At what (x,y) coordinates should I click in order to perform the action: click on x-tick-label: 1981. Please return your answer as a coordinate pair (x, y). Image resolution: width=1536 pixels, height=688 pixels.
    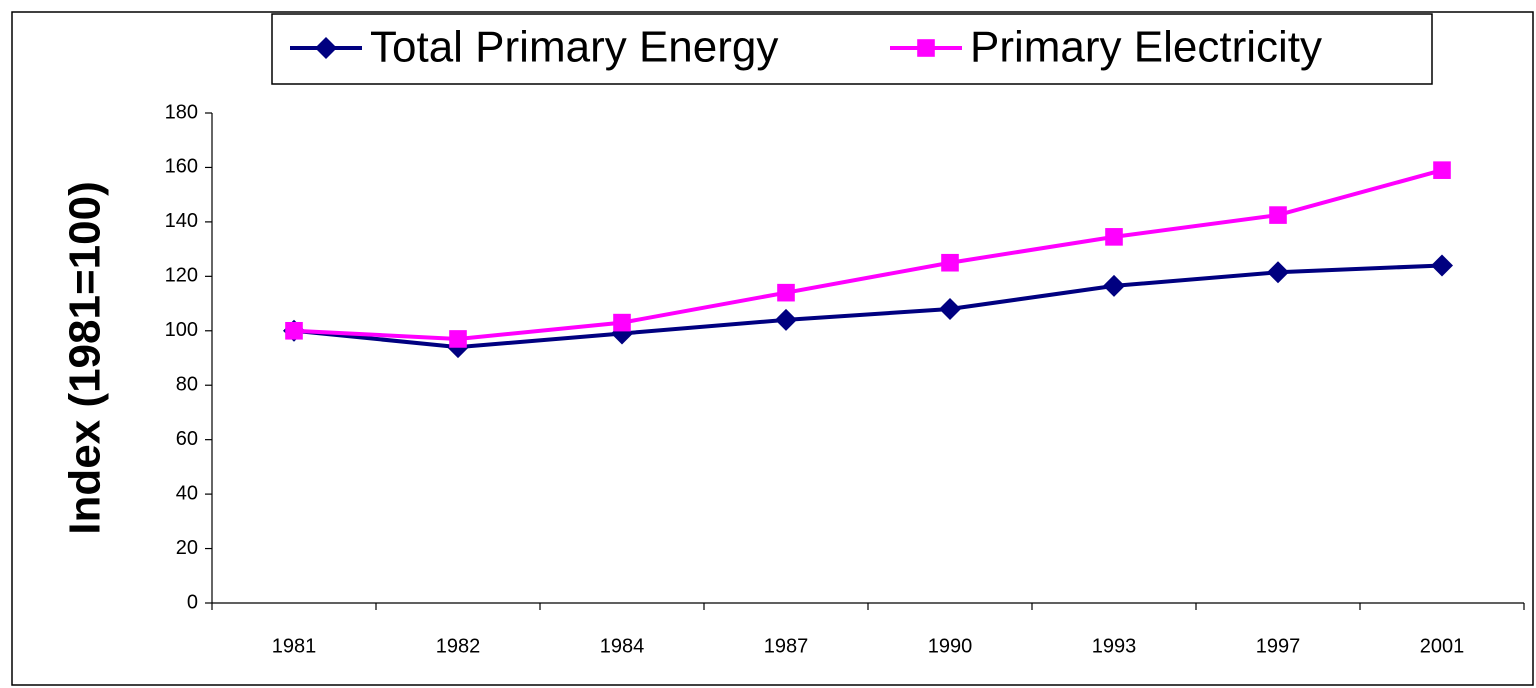
    Looking at the image, I should click on (294, 646).